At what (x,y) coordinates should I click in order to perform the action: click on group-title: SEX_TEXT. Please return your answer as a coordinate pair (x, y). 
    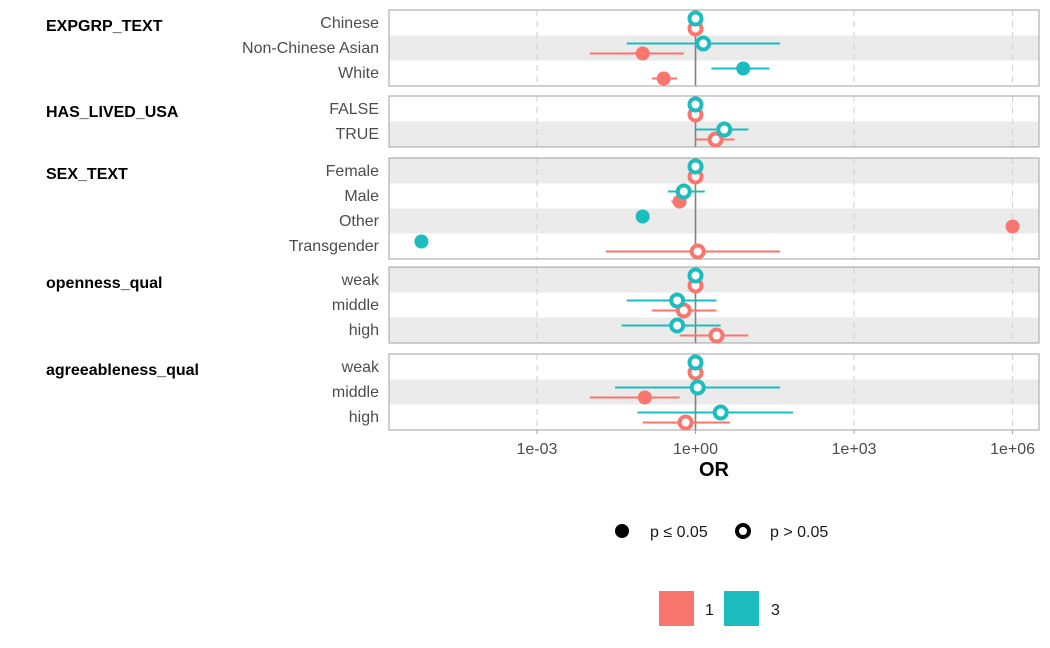
    Looking at the image, I should click on (87, 174).